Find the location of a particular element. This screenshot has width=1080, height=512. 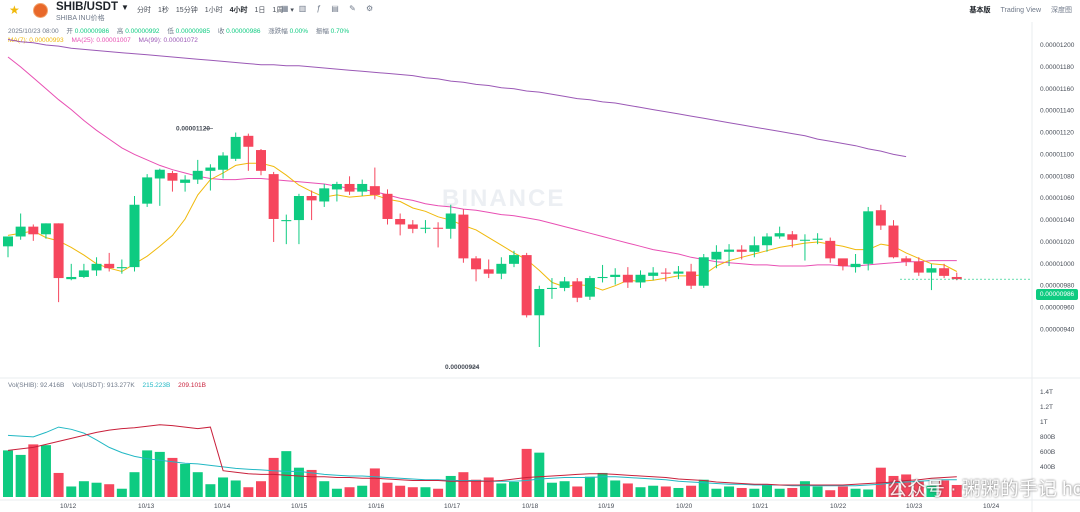

price-tick-label: 0.00001040 is located at coordinates (1057, 220).